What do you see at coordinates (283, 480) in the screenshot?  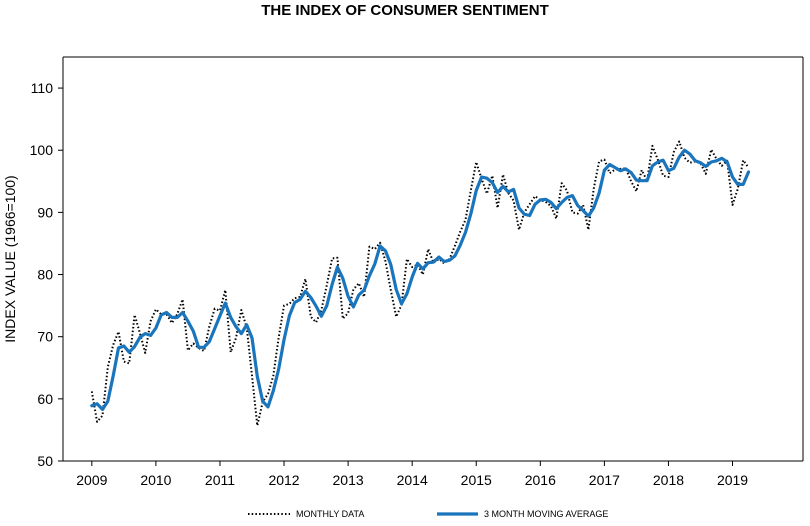 I see `x-tick-label: 2012` at bounding box center [283, 480].